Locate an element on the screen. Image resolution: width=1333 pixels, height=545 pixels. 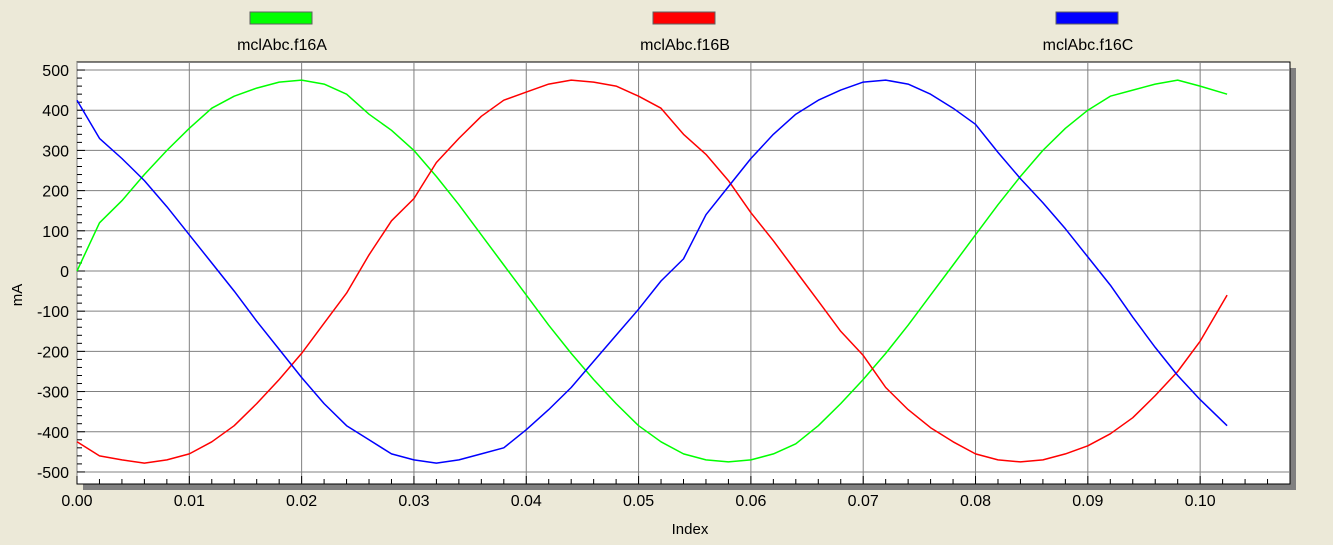
x-tick-label: 0.05 is located at coordinates (638, 501).